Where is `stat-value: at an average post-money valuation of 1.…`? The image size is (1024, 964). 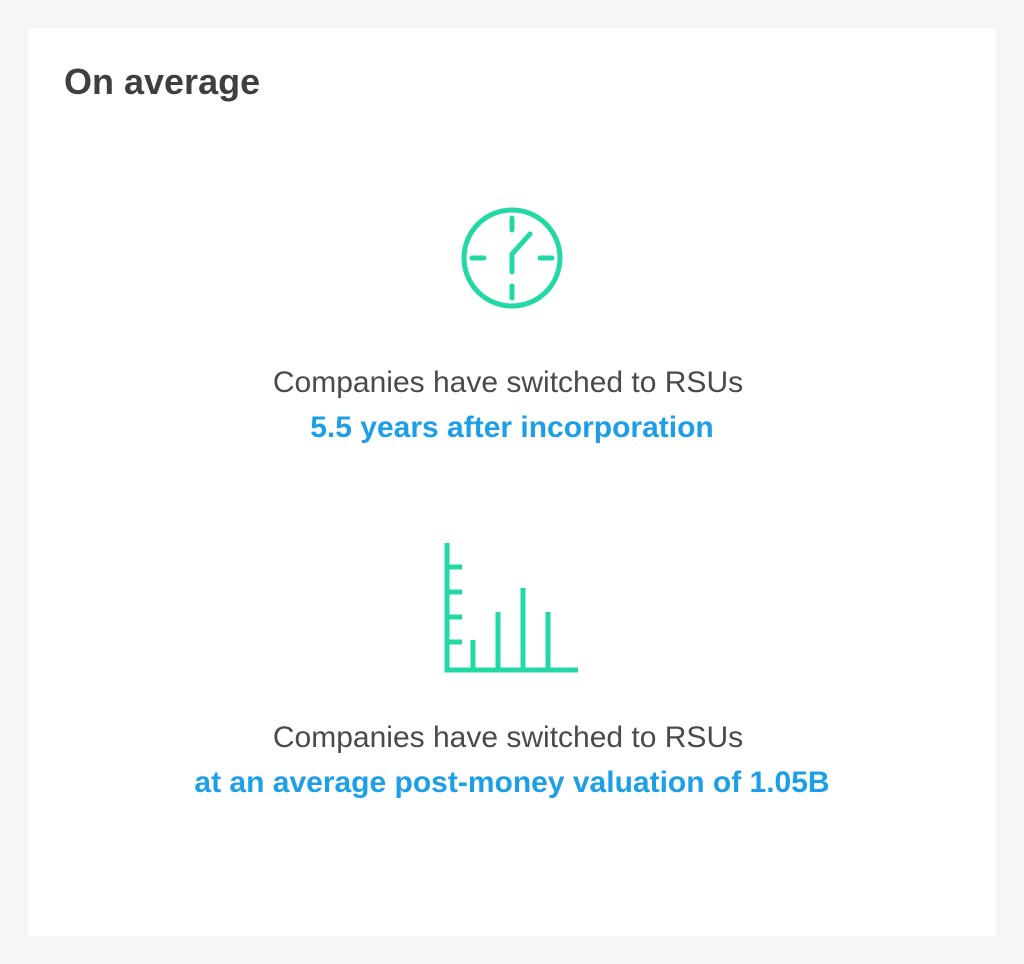
stat-value: at an average post-money valuation of 1.… is located at coordinates (511, 782).